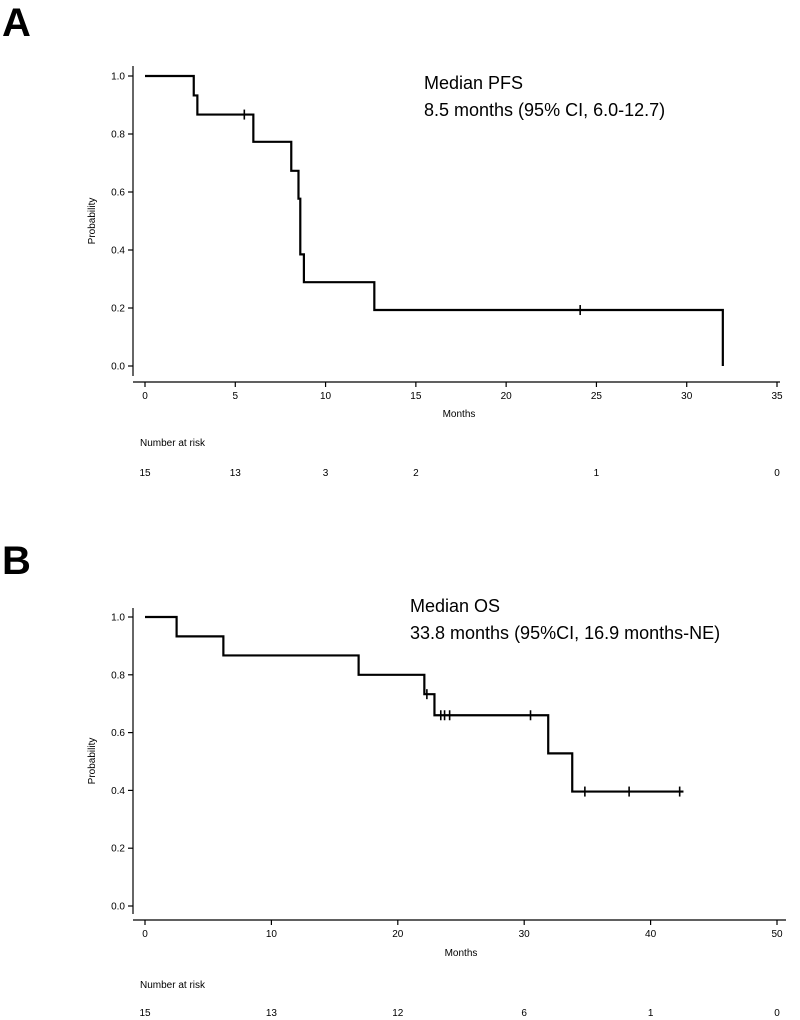 Image resolution: width=800 pixels, height=1020 pixels. Describe the element at coordinates (459, 414) in the screenshot. I see `panel-a-x-axis-title: Months` at that location.